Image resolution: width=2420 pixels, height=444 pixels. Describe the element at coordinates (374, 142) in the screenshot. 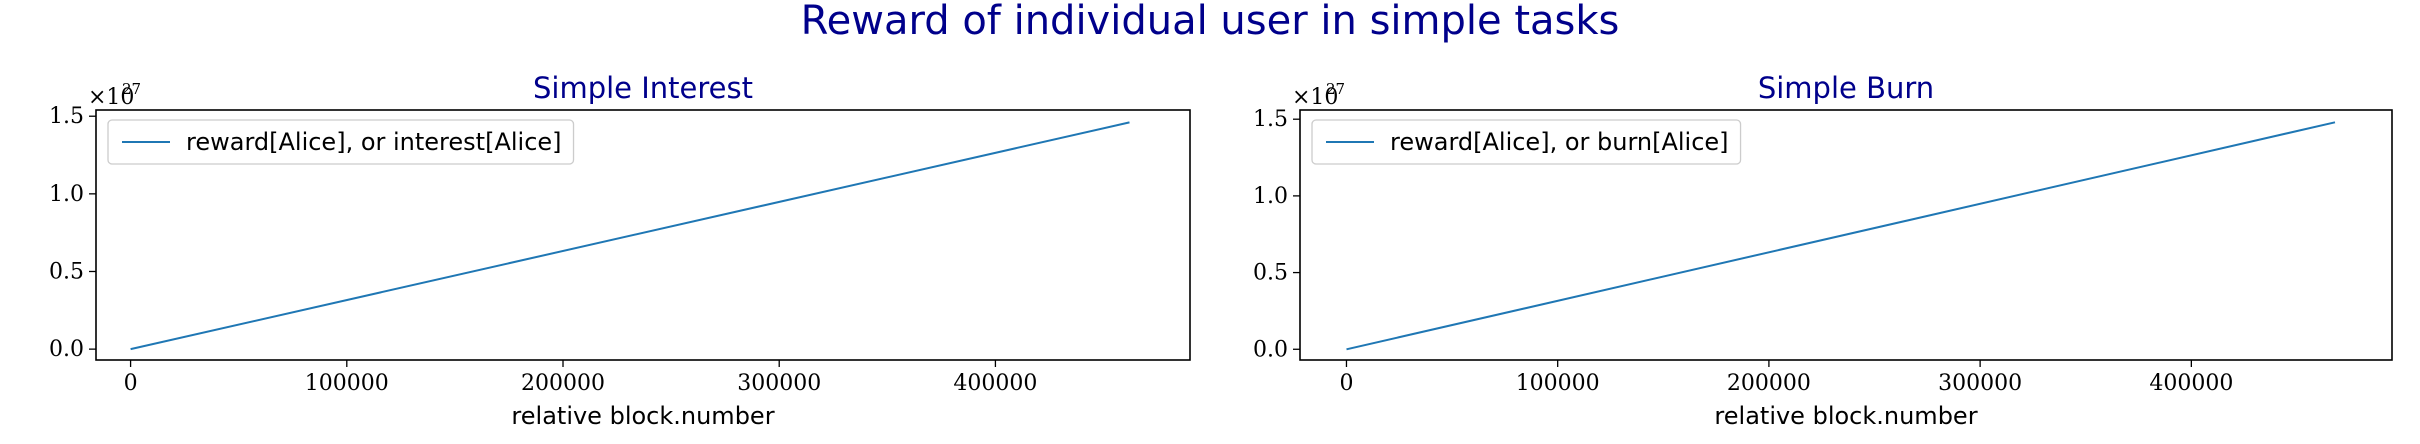

I see `legend-label: reward[Alice], or interest[Alice]` at that location.